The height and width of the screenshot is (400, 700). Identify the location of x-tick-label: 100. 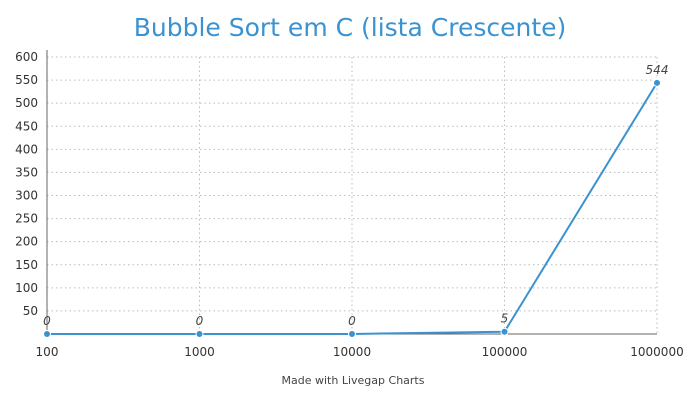
(47, 352).